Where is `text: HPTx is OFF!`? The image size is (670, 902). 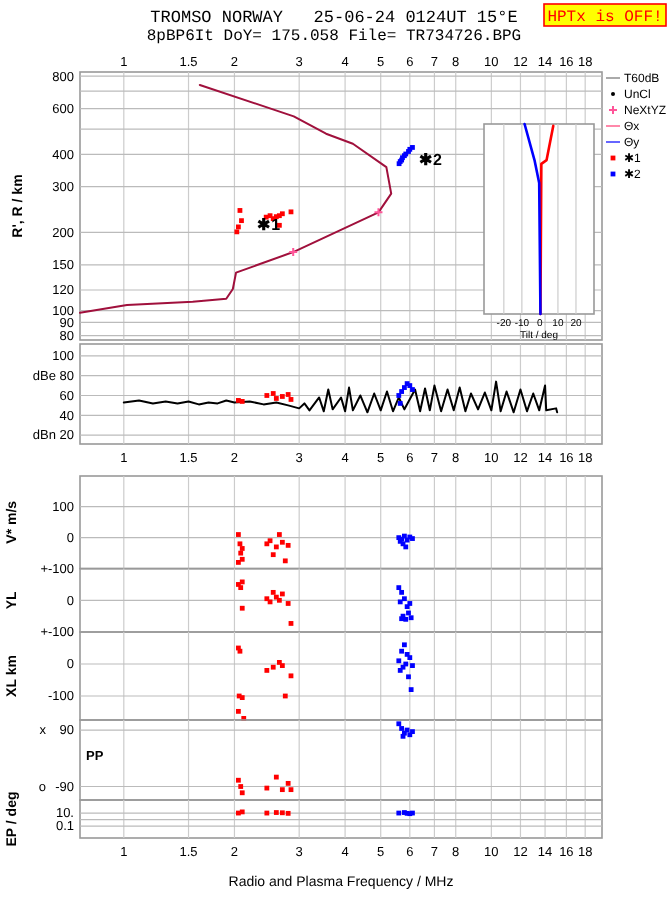 text: HPTx is OFF! is located at coordinates (605, 18).